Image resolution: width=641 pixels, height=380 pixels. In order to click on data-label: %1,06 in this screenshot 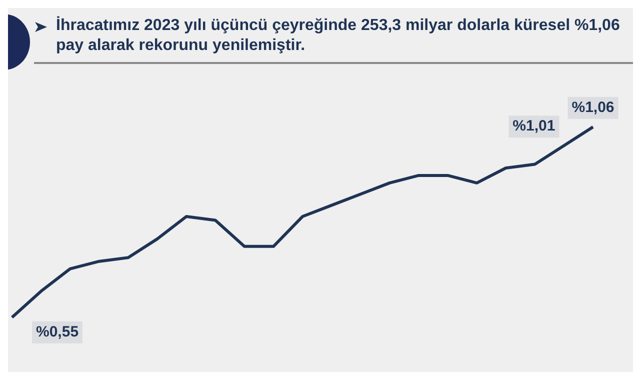, I will do `click(593, 107)`.